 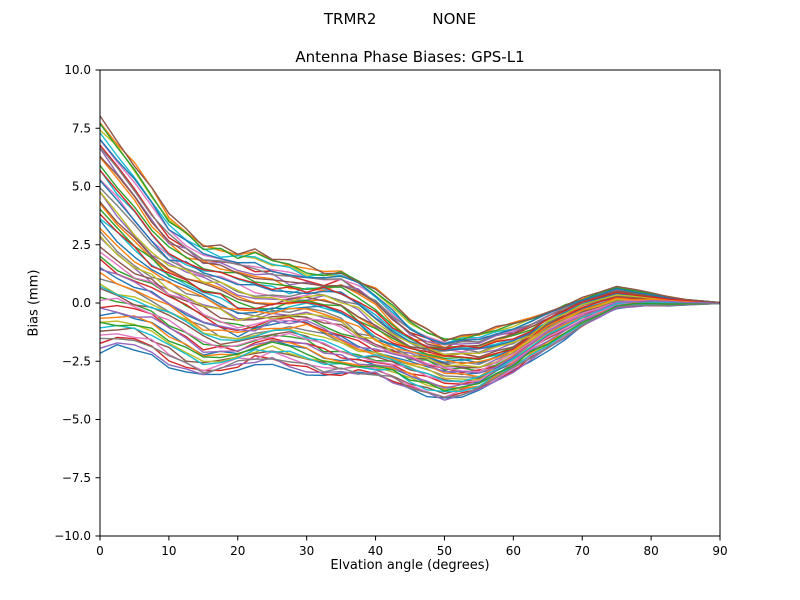 What do you see at coordinates (513, 551) in the screenshot?
I see `x-tick-label: 60` at bounding box center [513, 551].